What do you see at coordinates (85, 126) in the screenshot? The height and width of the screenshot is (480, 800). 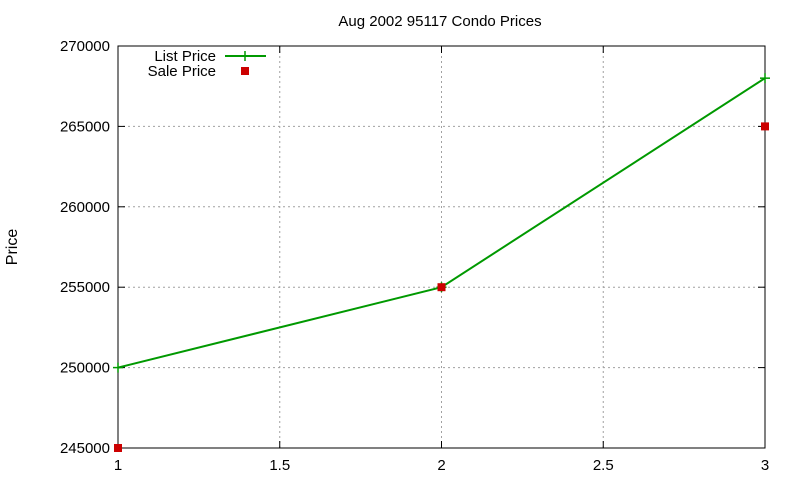 I see `y-tick-label: 265000` at bounding box center [85, 126].